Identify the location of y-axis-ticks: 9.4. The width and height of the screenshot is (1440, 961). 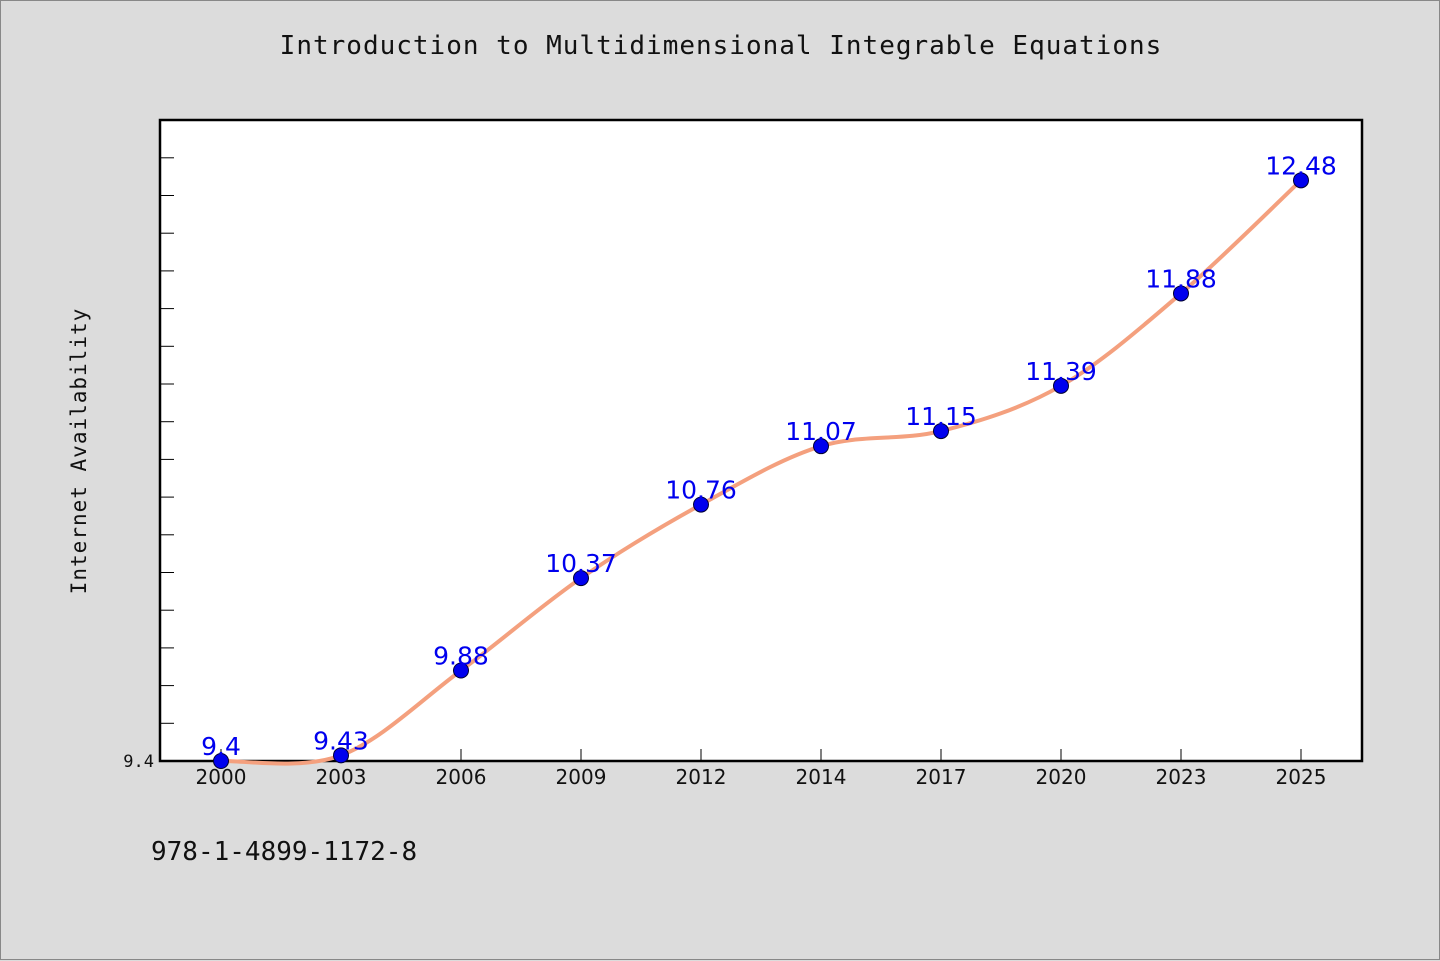
(148, 464).